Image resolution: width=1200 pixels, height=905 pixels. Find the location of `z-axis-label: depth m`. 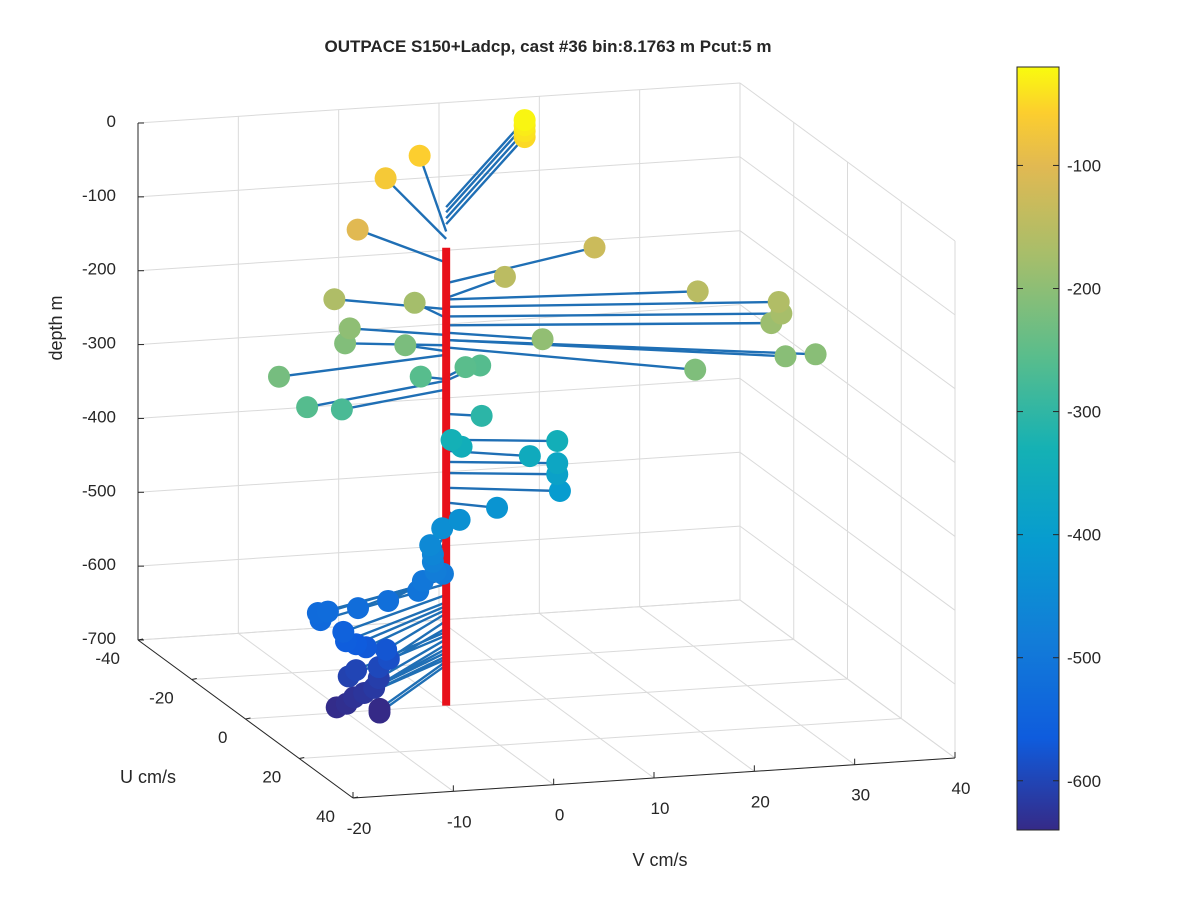

z-axis-label: depth m is located at coordinates (56, 327).